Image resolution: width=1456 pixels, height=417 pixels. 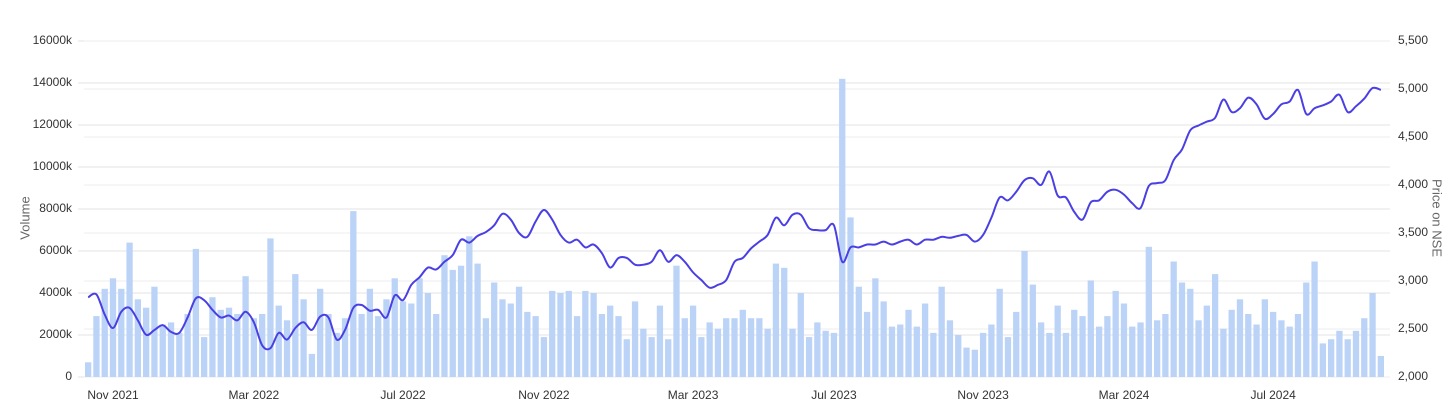 I want to click on y-tick-label: 4000k, so click(x=56, y=292).